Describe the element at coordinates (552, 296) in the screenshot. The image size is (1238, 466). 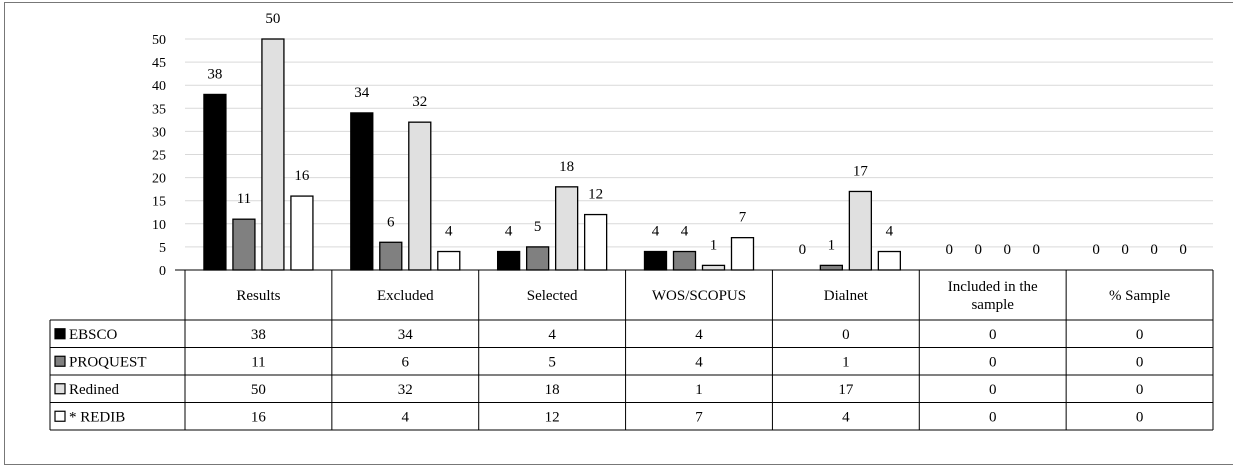
I see `category-label: Selected` at that location.